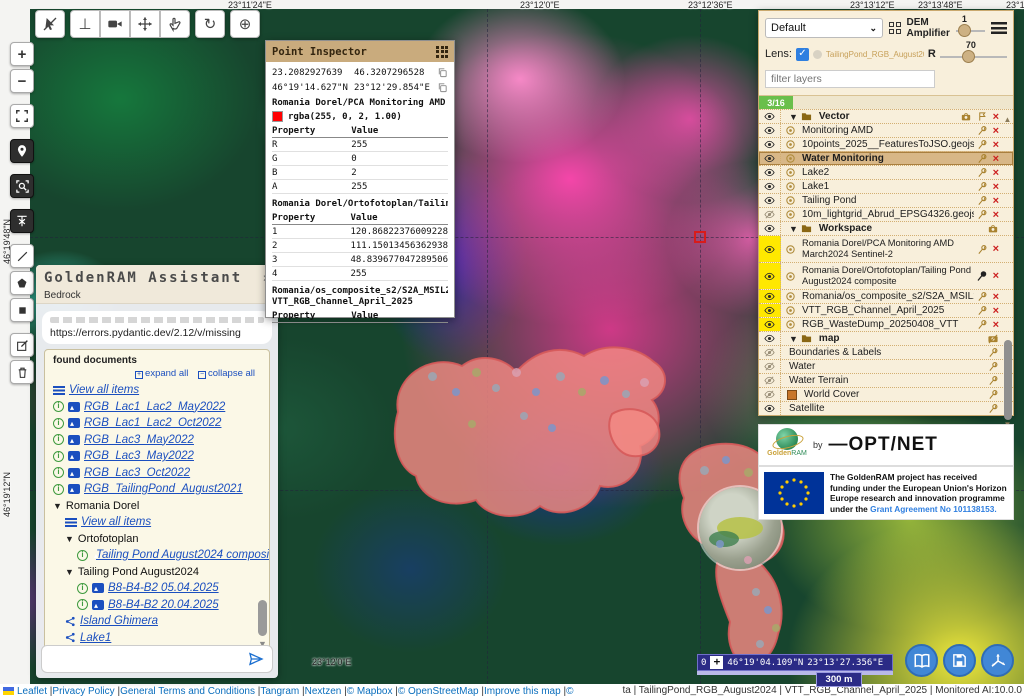 The height and width of the screenshot is (698, 1024). I want to click on ground-measure-button: ⊥, so click(85, 24).